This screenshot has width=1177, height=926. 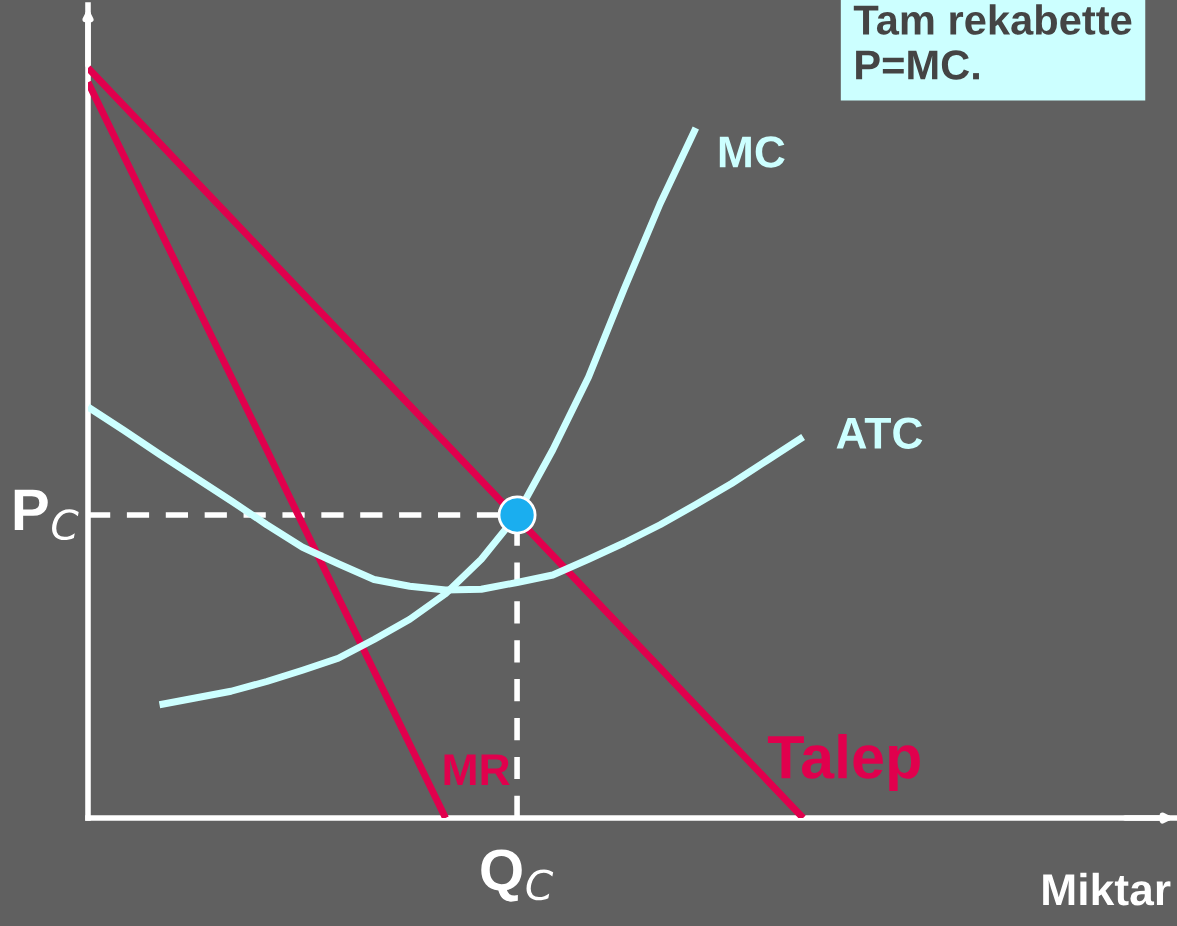 I want to click on series-label: MC, so click(x=752, y=152).